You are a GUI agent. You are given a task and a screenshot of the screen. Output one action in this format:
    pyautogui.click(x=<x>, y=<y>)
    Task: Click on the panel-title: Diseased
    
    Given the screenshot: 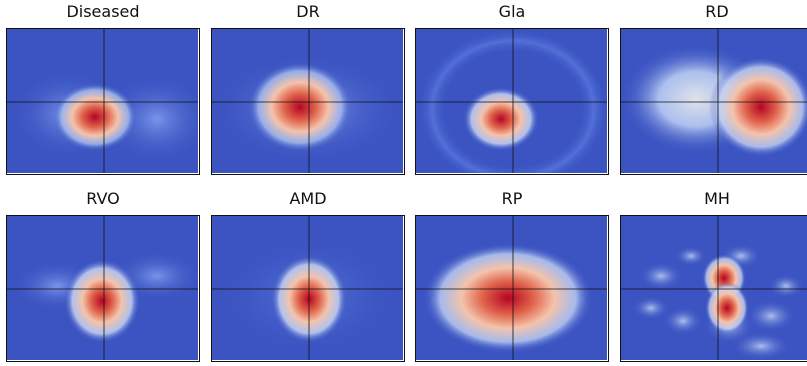 What is the action you would take?
    pyautogui.click(x=103, y=11)
    